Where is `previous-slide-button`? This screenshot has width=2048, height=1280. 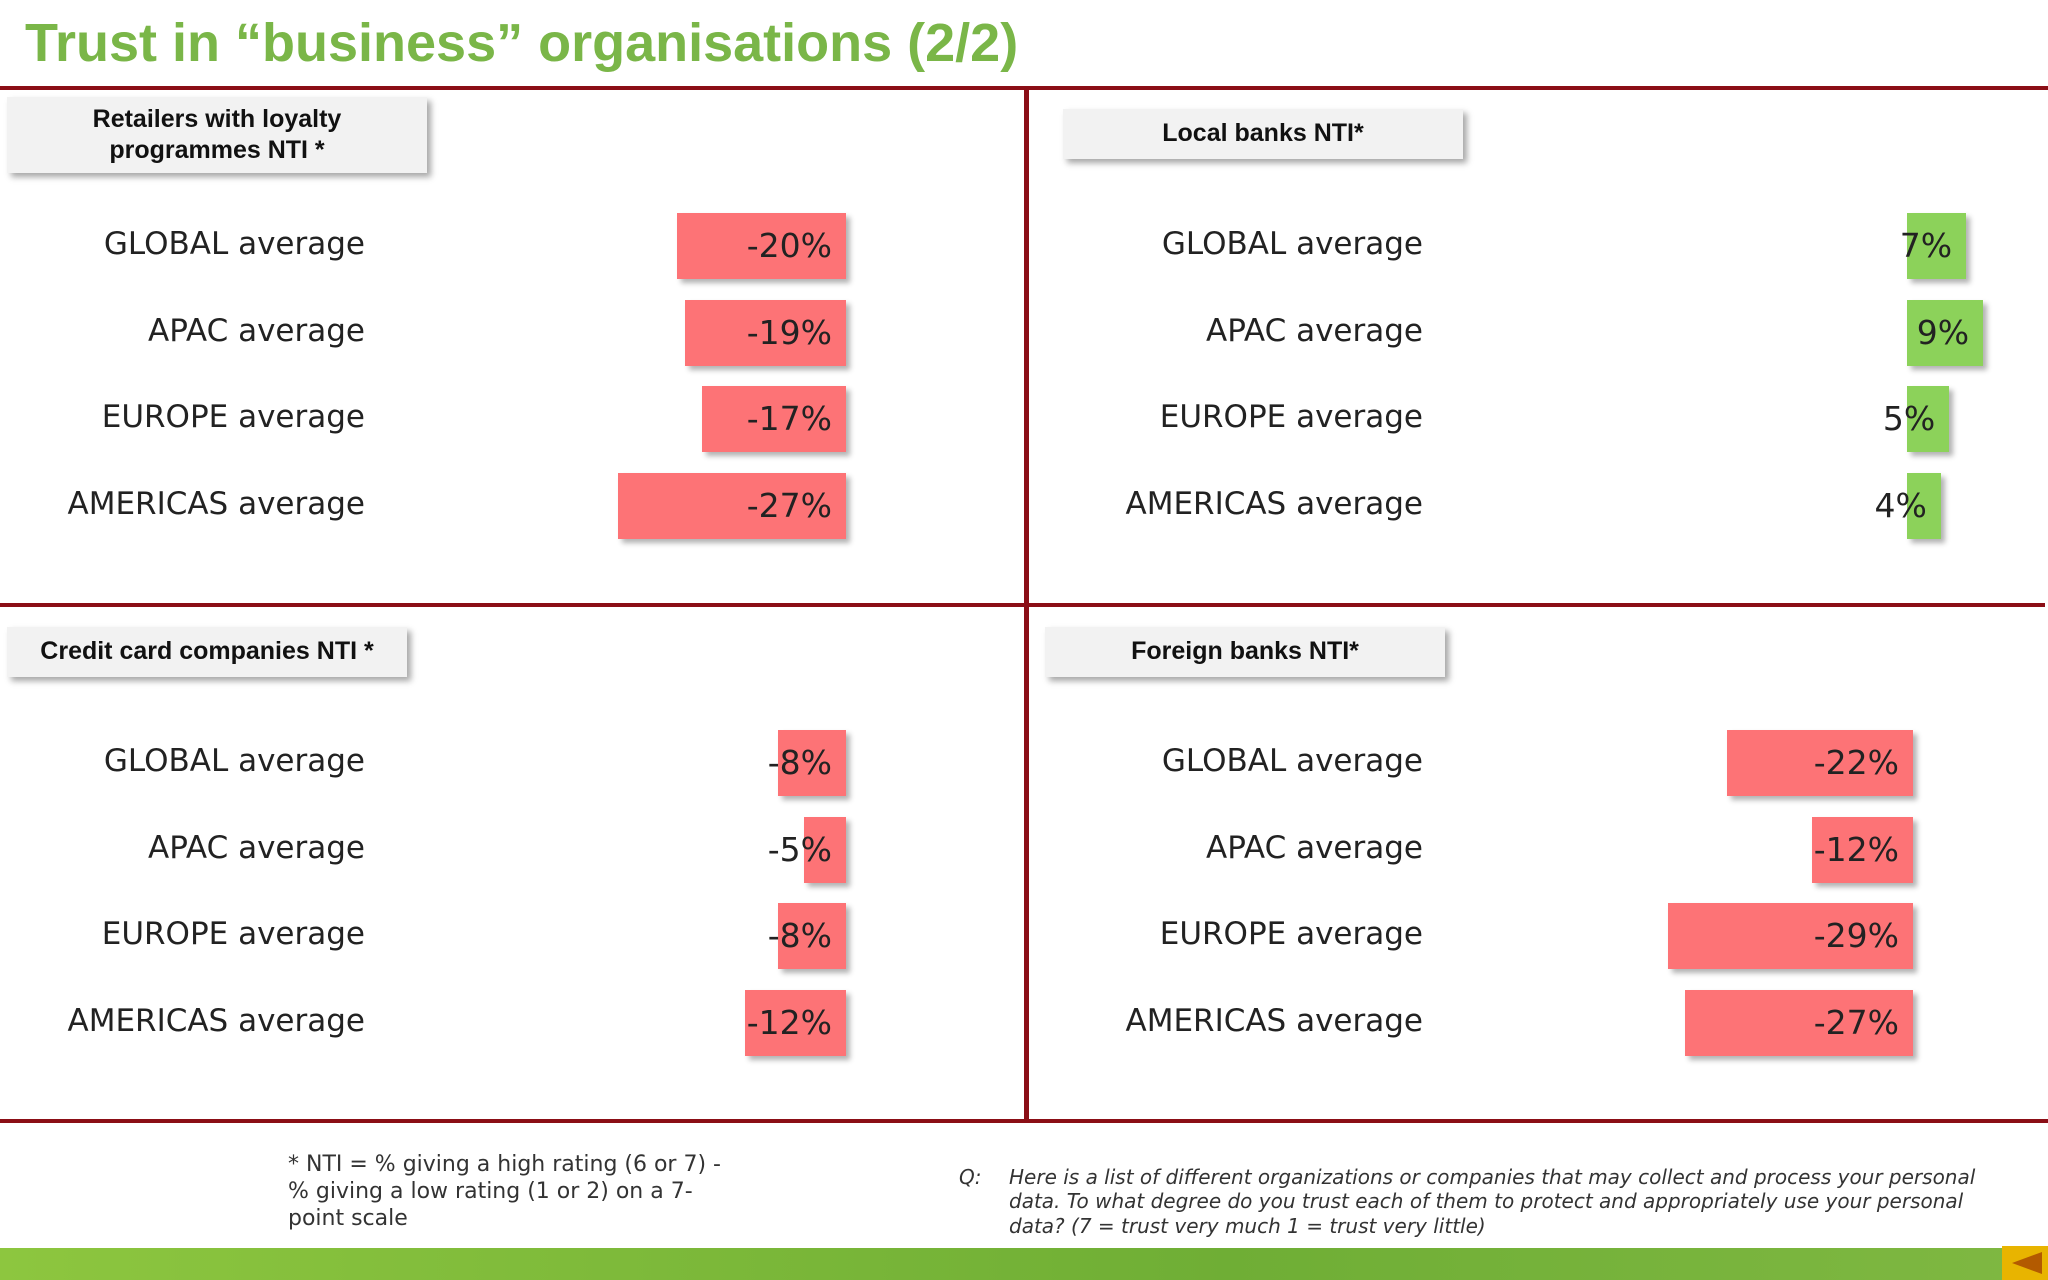
previous-slide-button is located at coordinates (2025, 1263).